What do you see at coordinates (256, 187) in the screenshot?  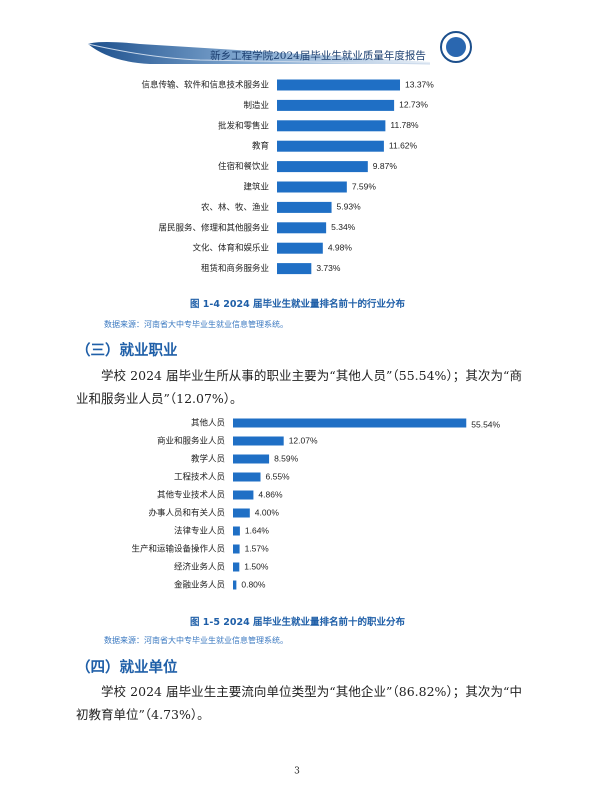 I see `category-label: 建筑业` at bounding box center [256, 187].